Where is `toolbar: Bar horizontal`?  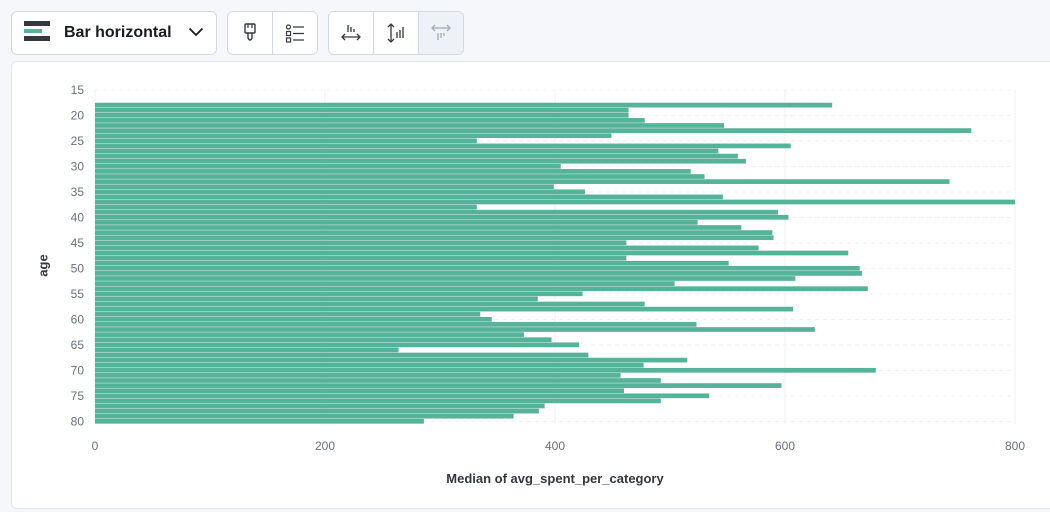 toolbar: Bar horizontal is located at coordinates (237, 33).